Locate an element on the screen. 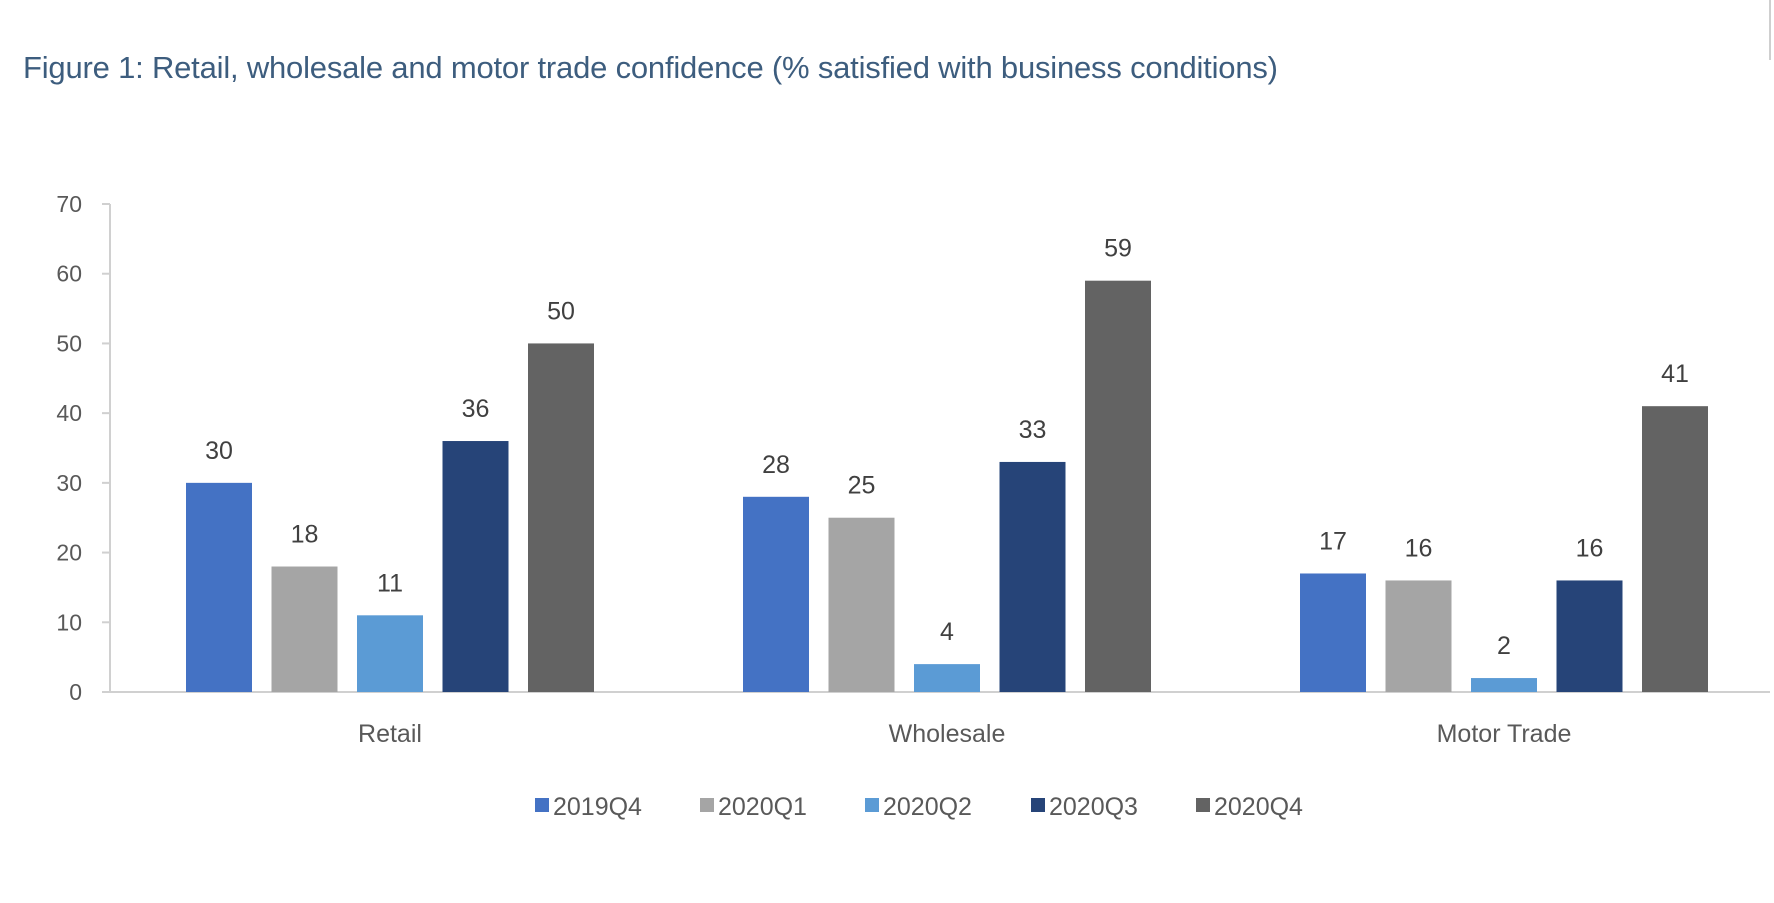 The image size is (1774, 903). y-tick-label: 0 is located at coordinates (75, 692).